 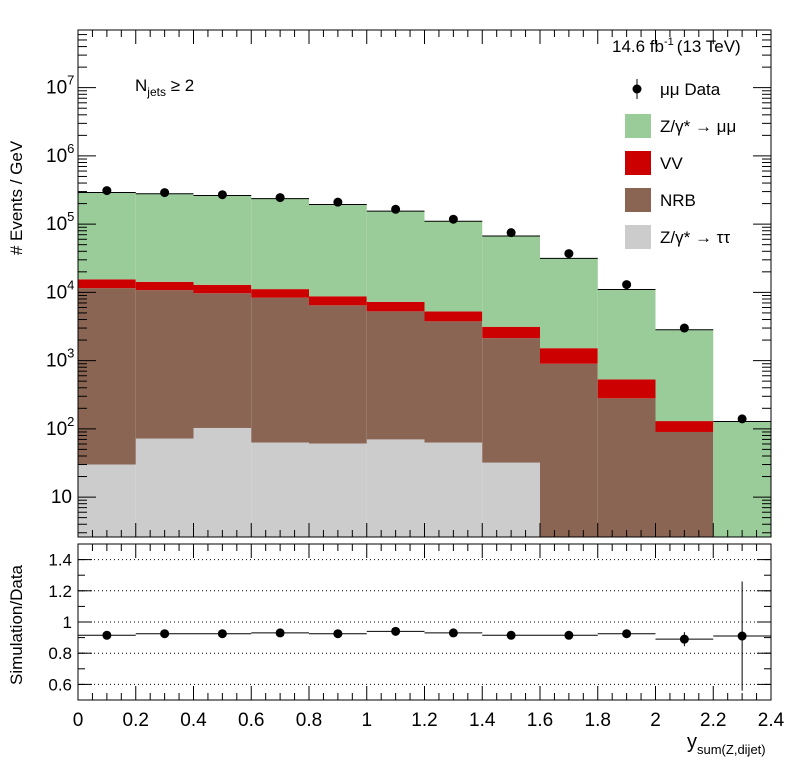 I want to click on y-tick-label-5: 10⁶, so click(x=60, y=154).